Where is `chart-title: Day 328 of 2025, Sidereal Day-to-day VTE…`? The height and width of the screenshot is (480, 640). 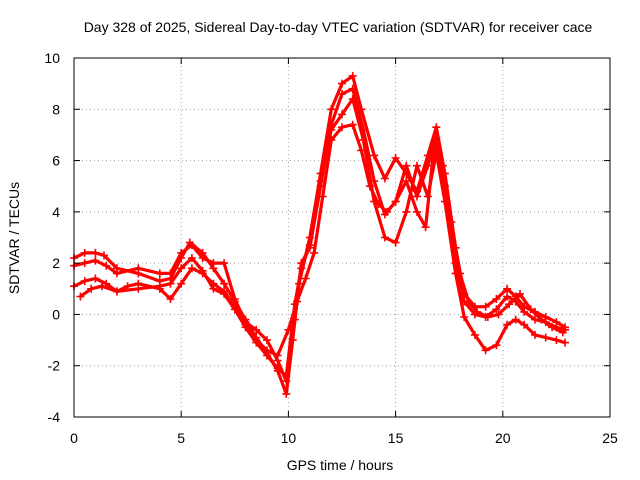
chart-title: Day 328 of 2025, Sidereal Day-to-day VTE… is located at coordinates (338, 27).